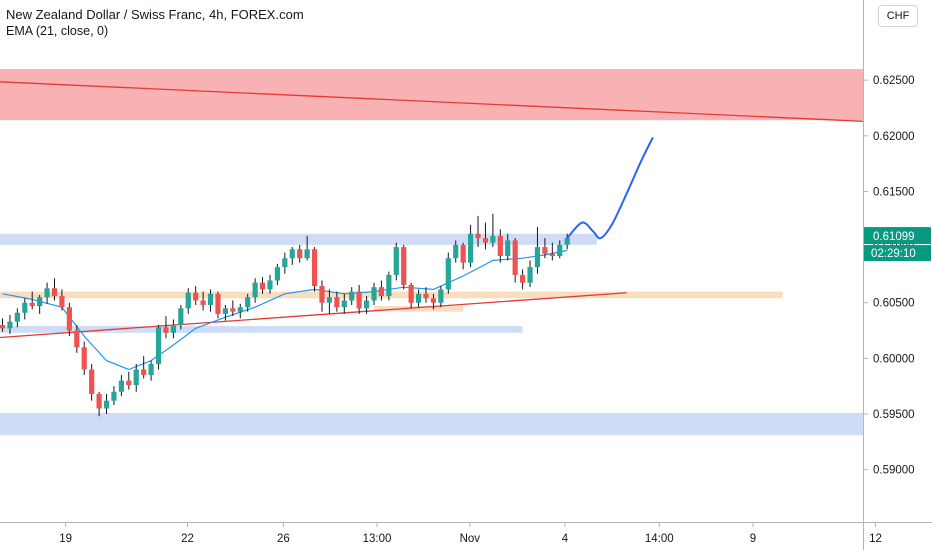 This screenshot has height=555, width=932. What do you see at coordinates (894, 304) in the screenshot?
I see `y-tick-label: 0.60500` at bounding box center [894, 304].